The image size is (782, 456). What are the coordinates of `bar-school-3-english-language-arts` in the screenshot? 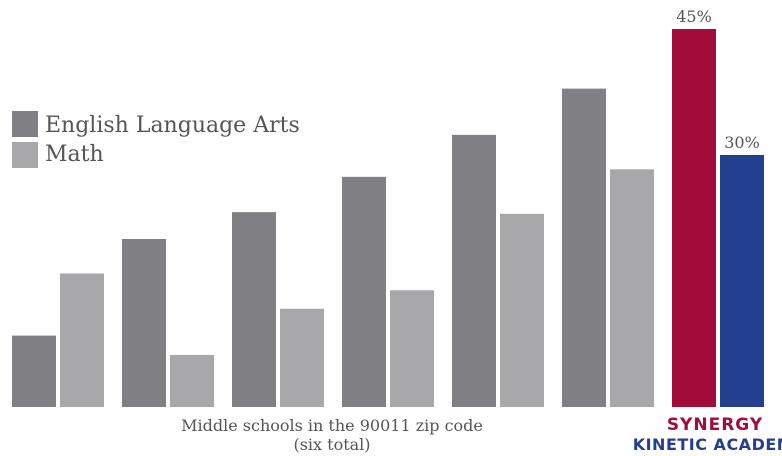 It's located at (254, 309).